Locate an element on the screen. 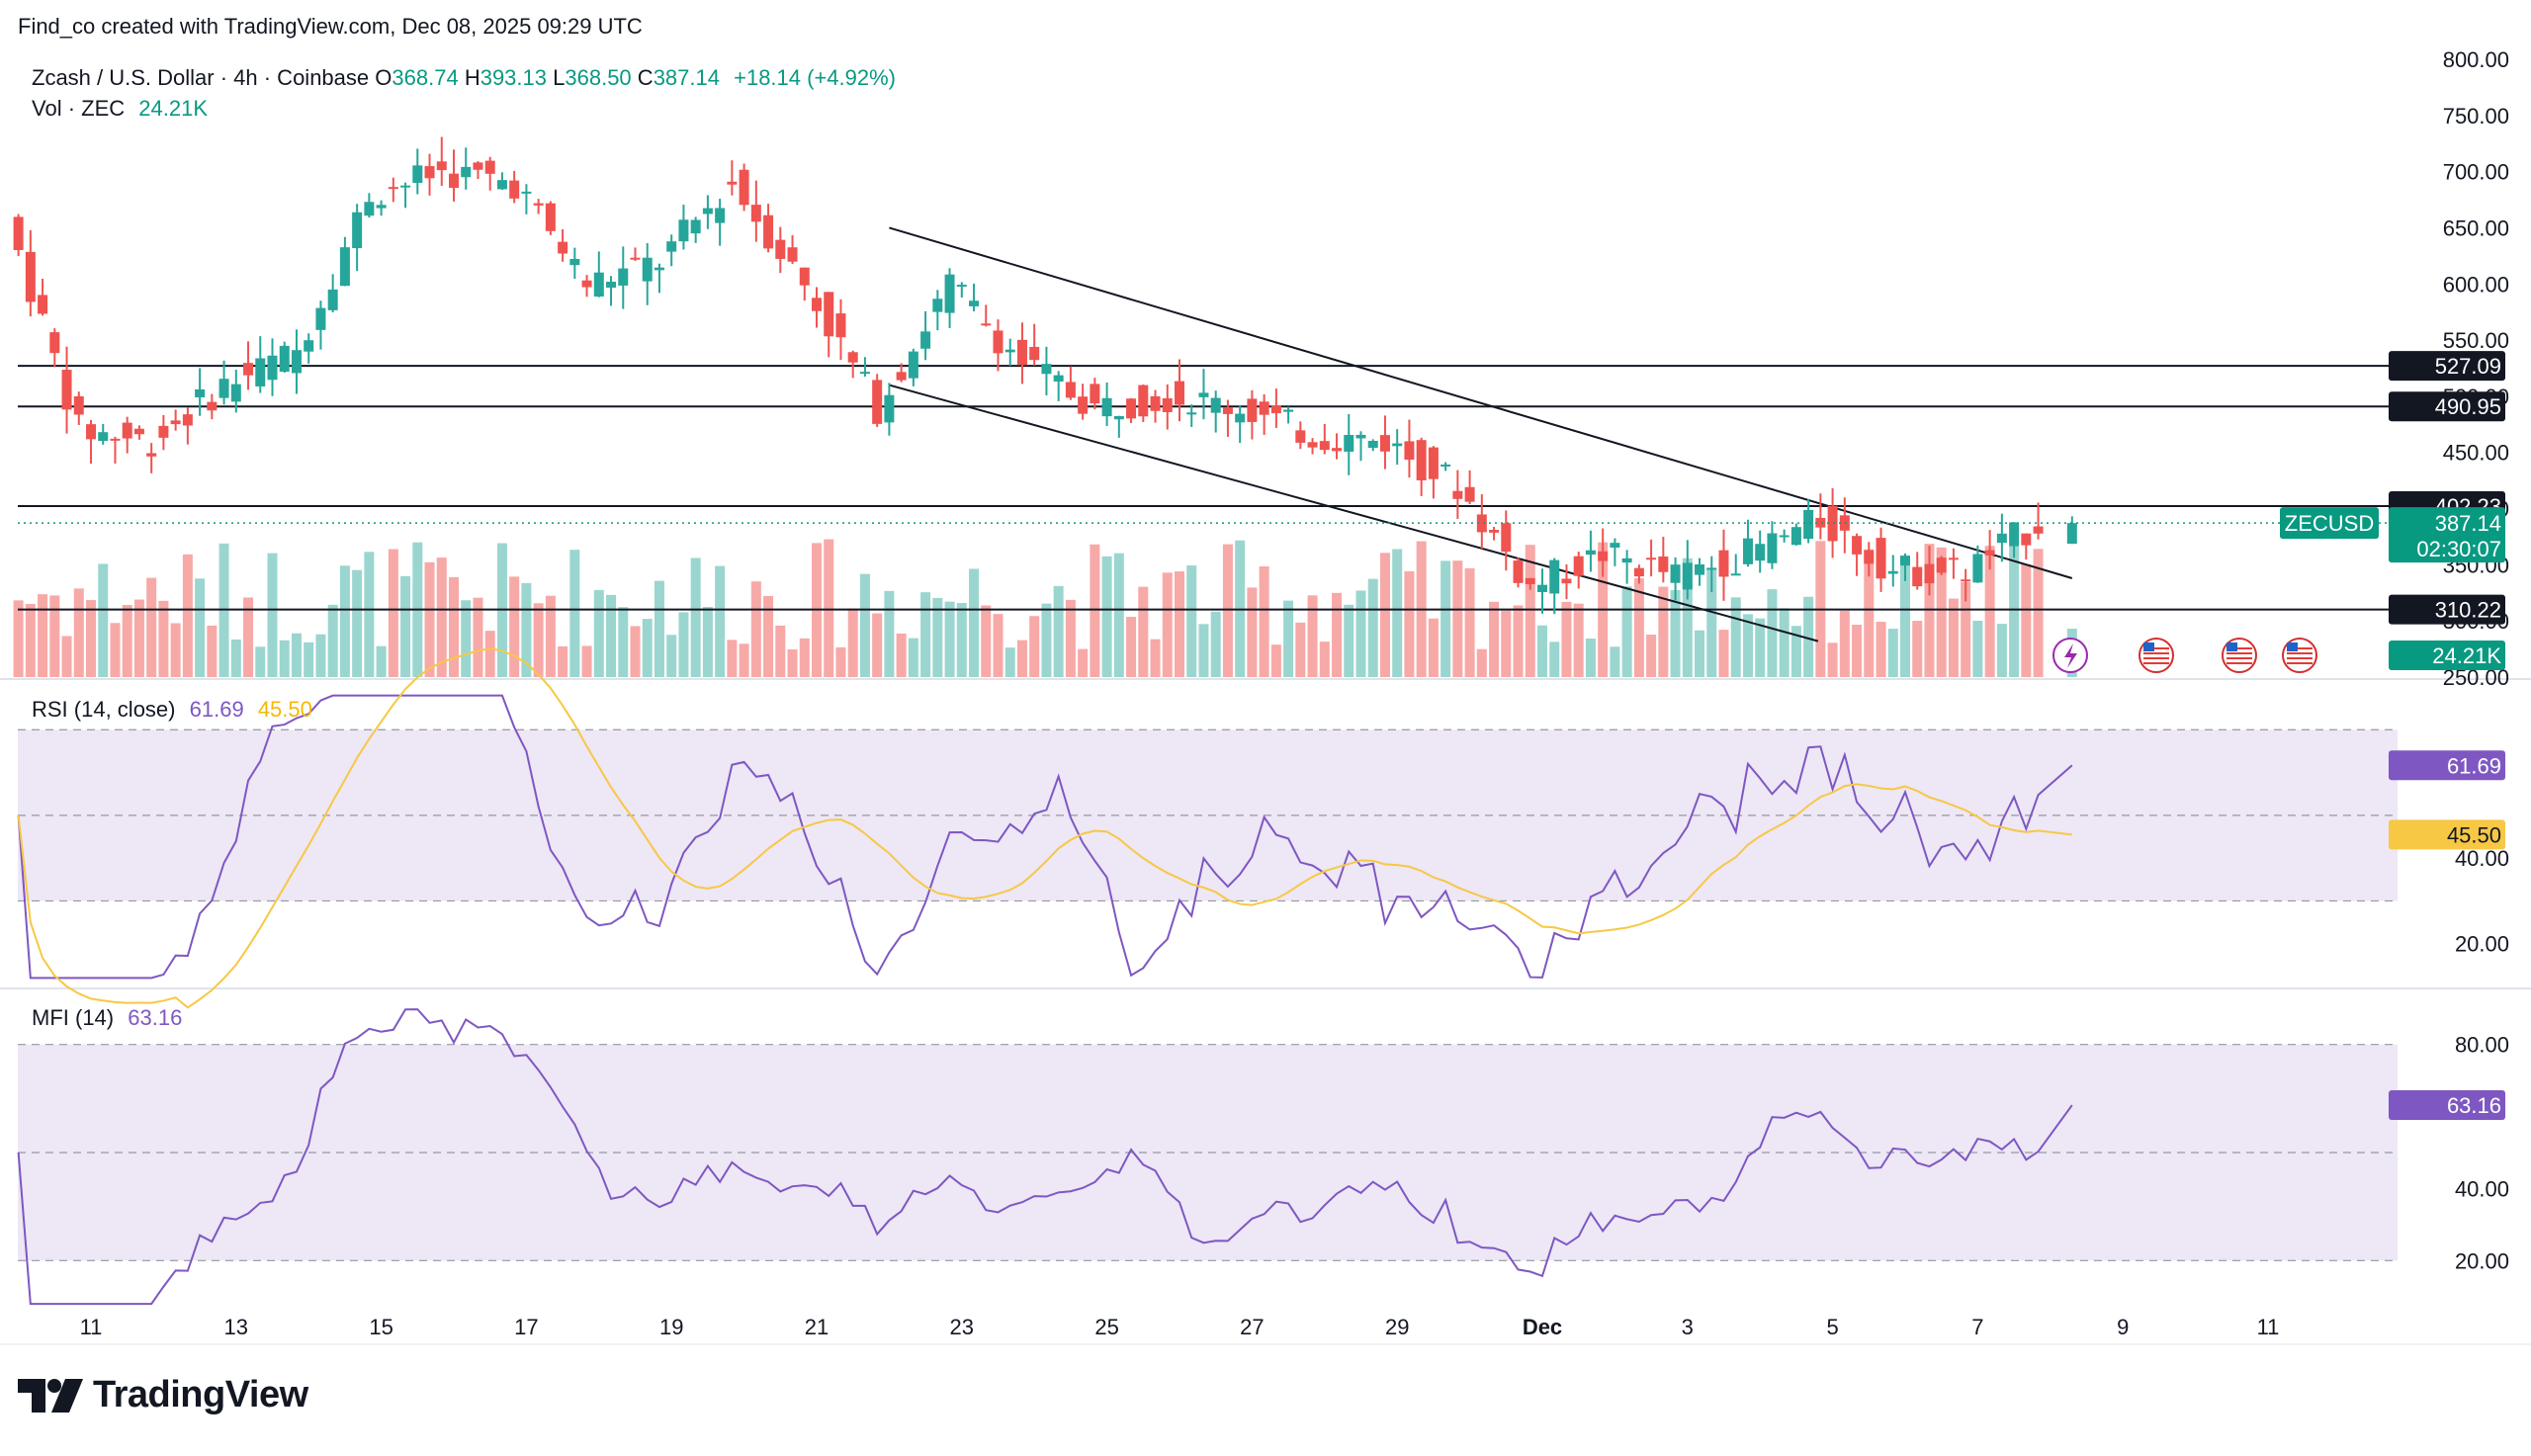 The height and width of the screenshot is (1456, 2531). rsi-legend: RSI (14, close) 61.69 45.50 is located at coordinates (172, 710).